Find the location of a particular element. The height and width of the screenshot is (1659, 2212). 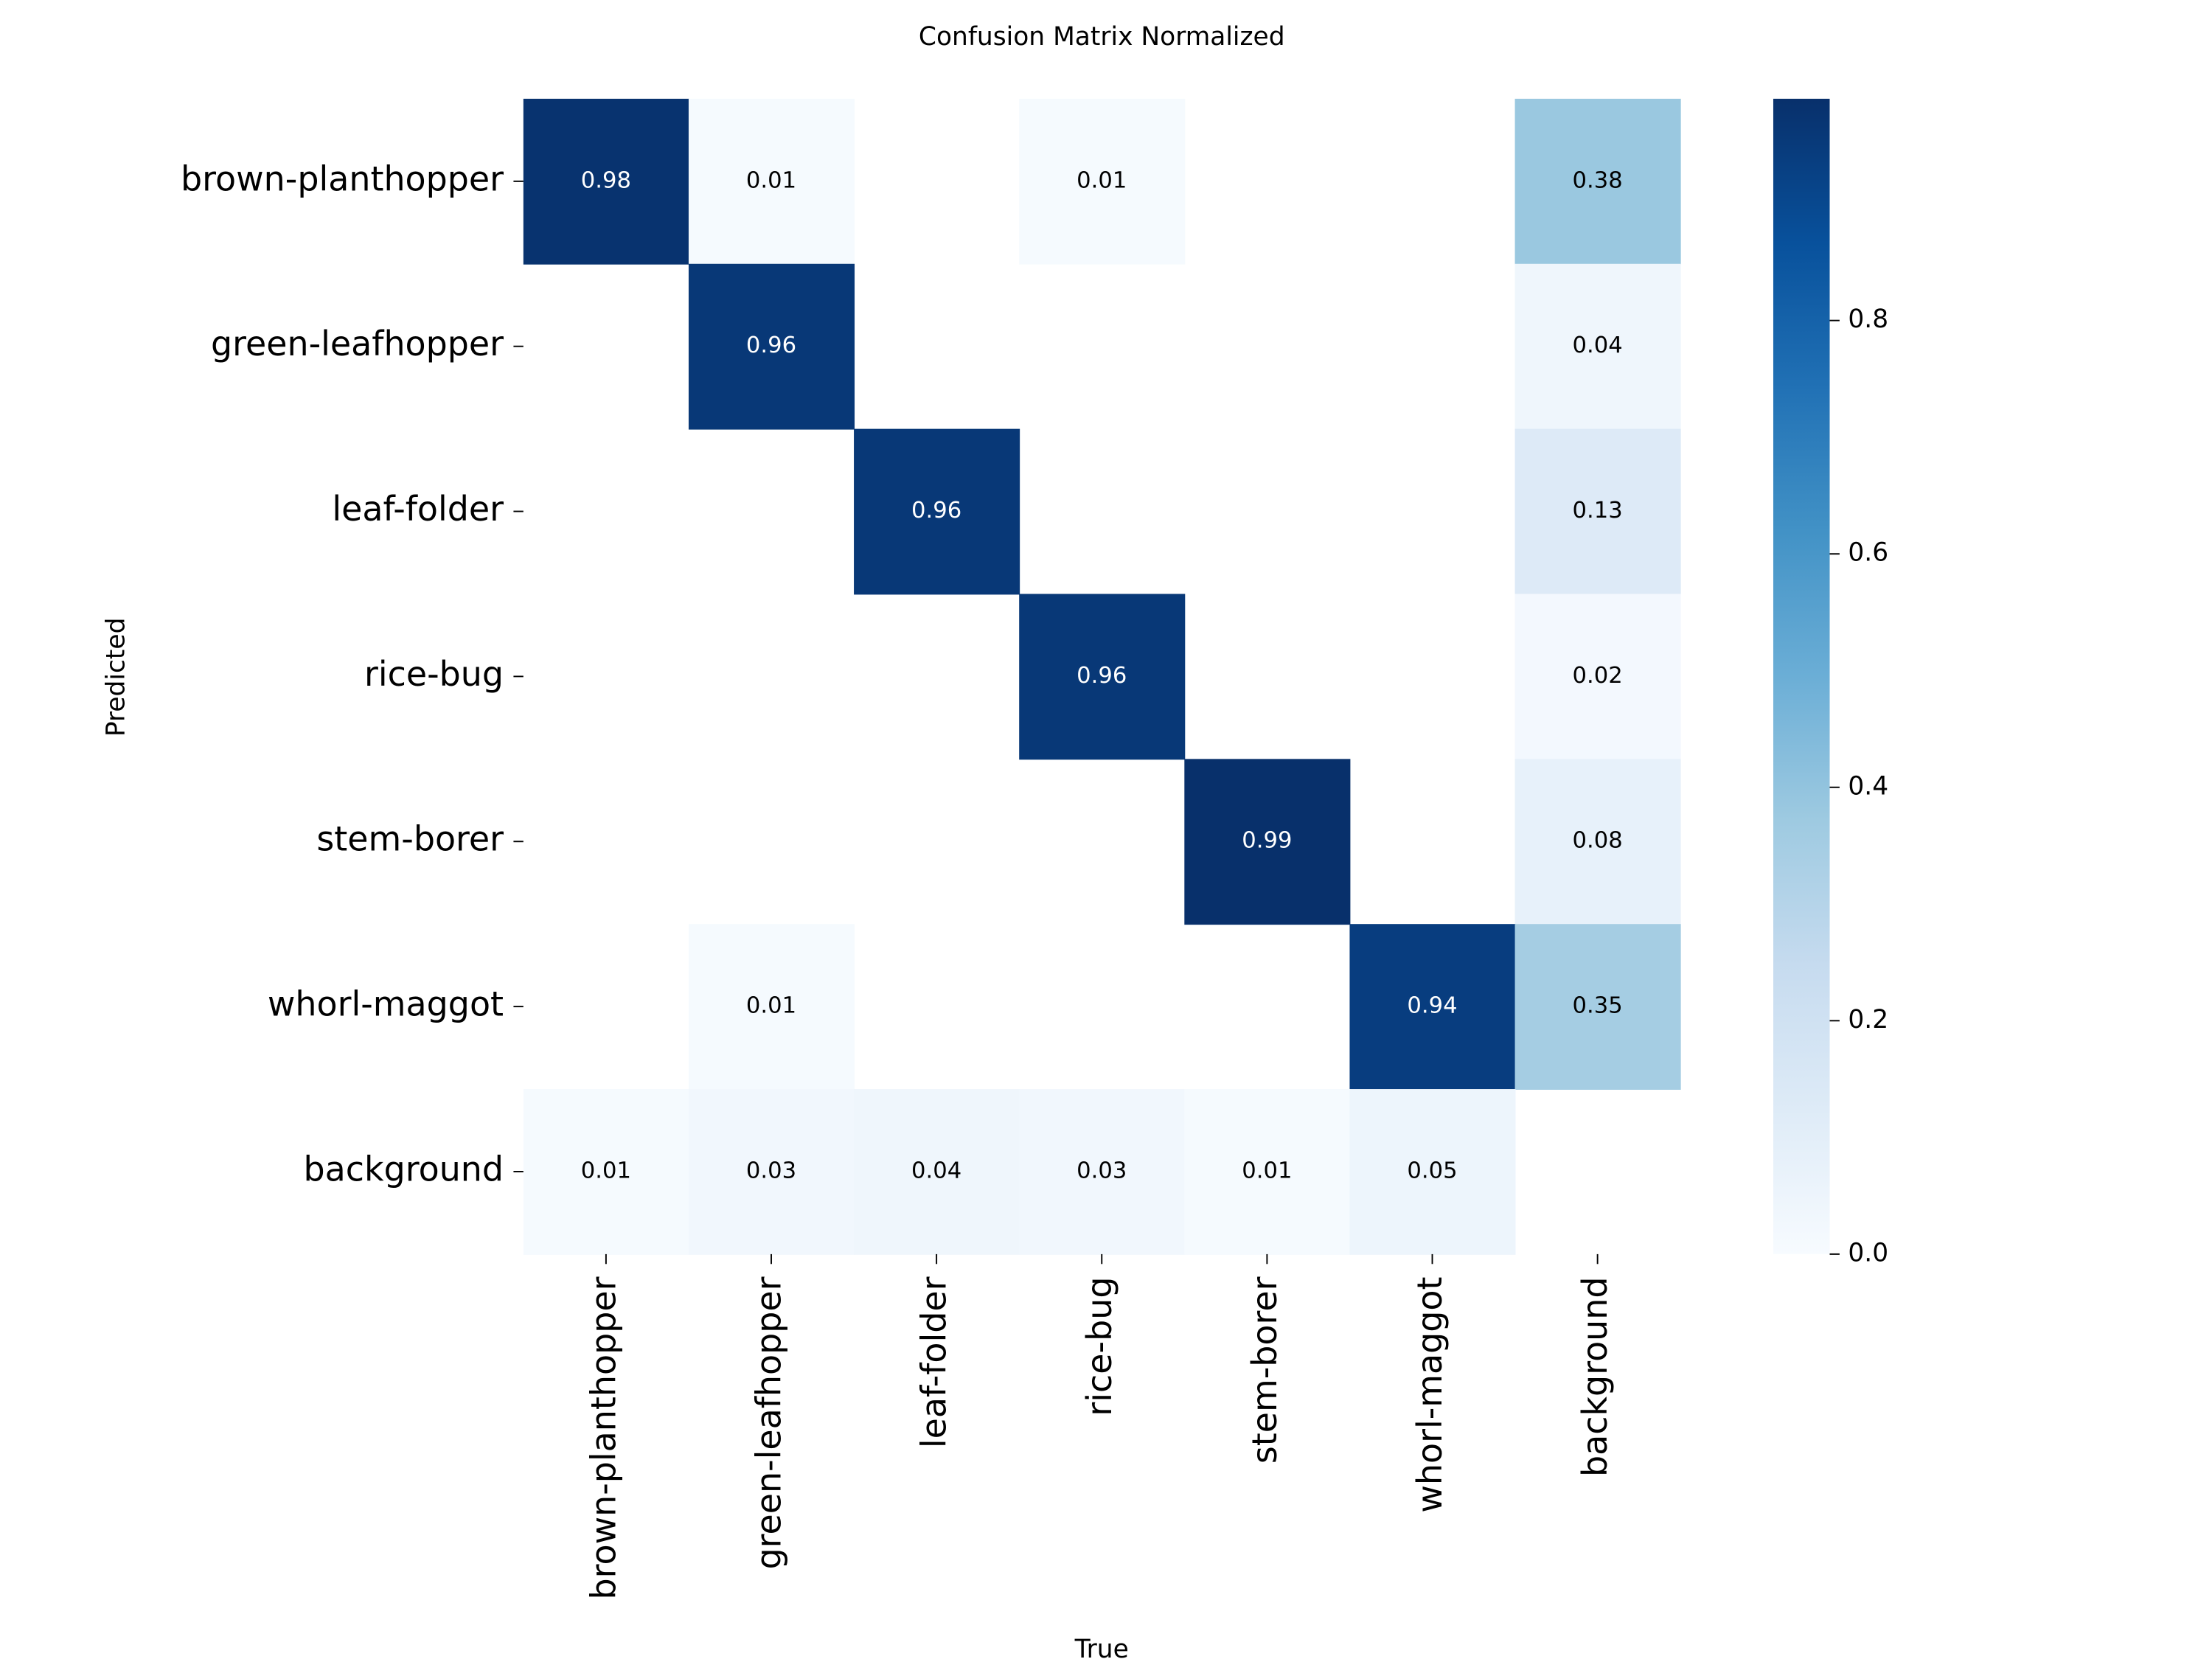

cell-label: 0.99 is located at coordinates (1267, 841).